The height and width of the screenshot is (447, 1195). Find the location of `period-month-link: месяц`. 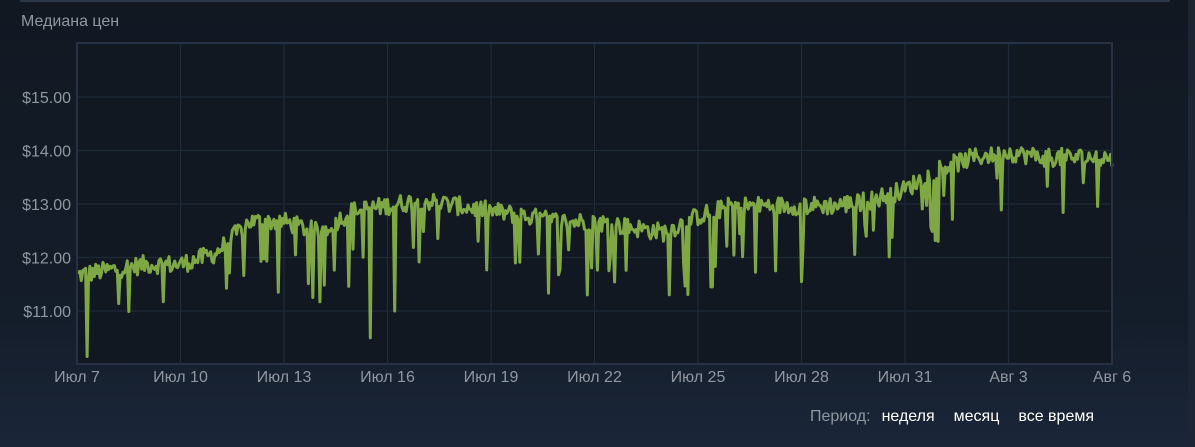

period-month-link: месяц is located at coordinates (976, 416).